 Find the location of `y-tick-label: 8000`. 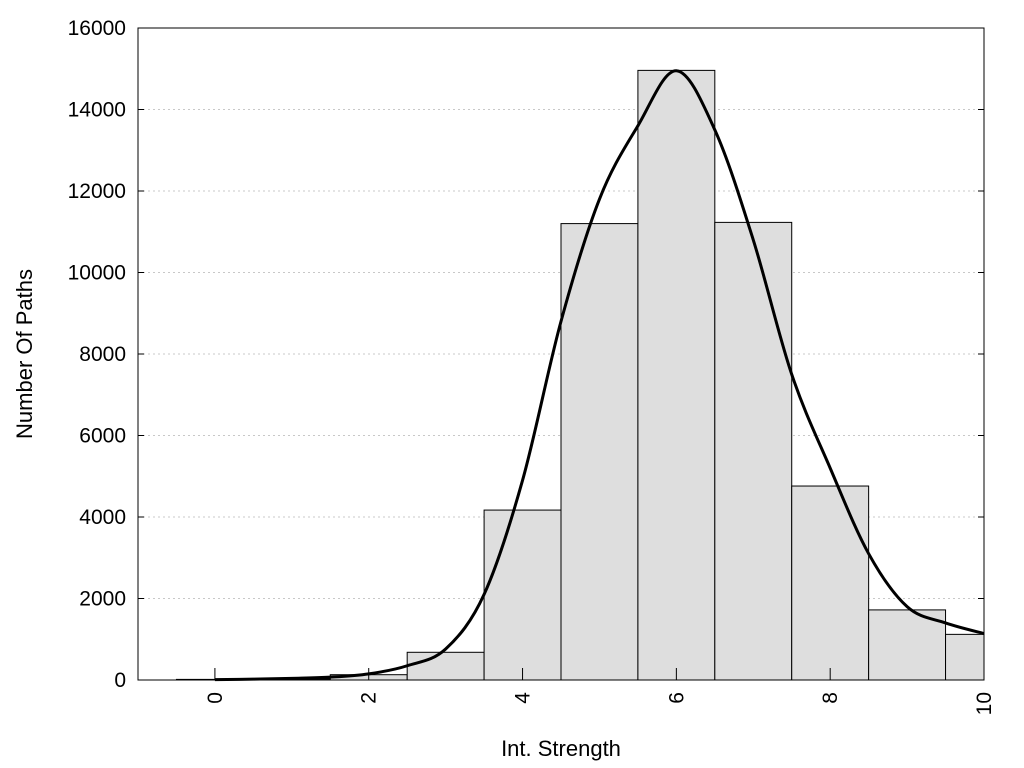

y-tick-label: 8000 is located at coordinates (102, 354).